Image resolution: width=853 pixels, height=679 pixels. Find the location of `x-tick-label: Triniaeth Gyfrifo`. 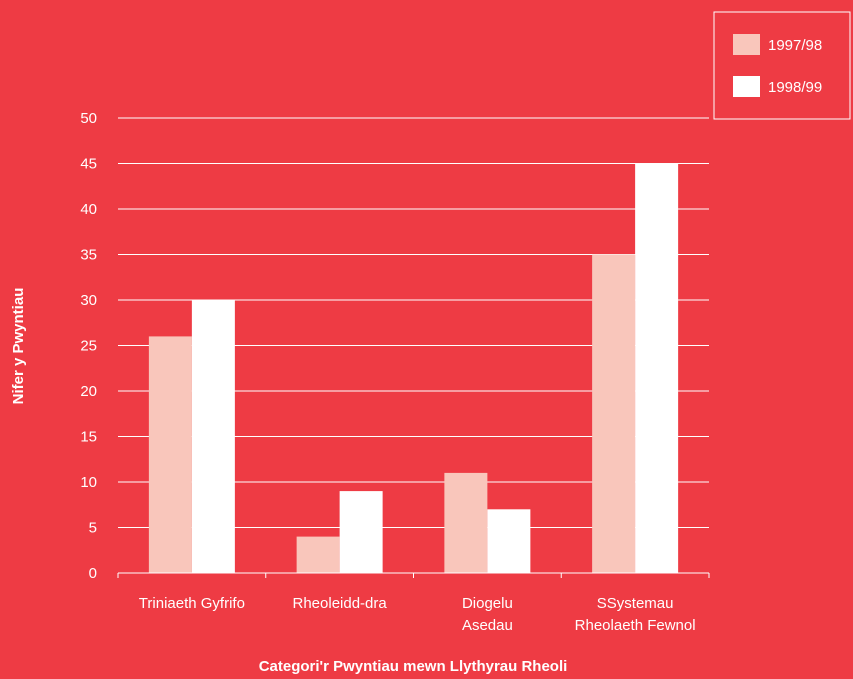

x-tick-label: Triniaeth Gyfrifo is located at coordinates (192, 603).